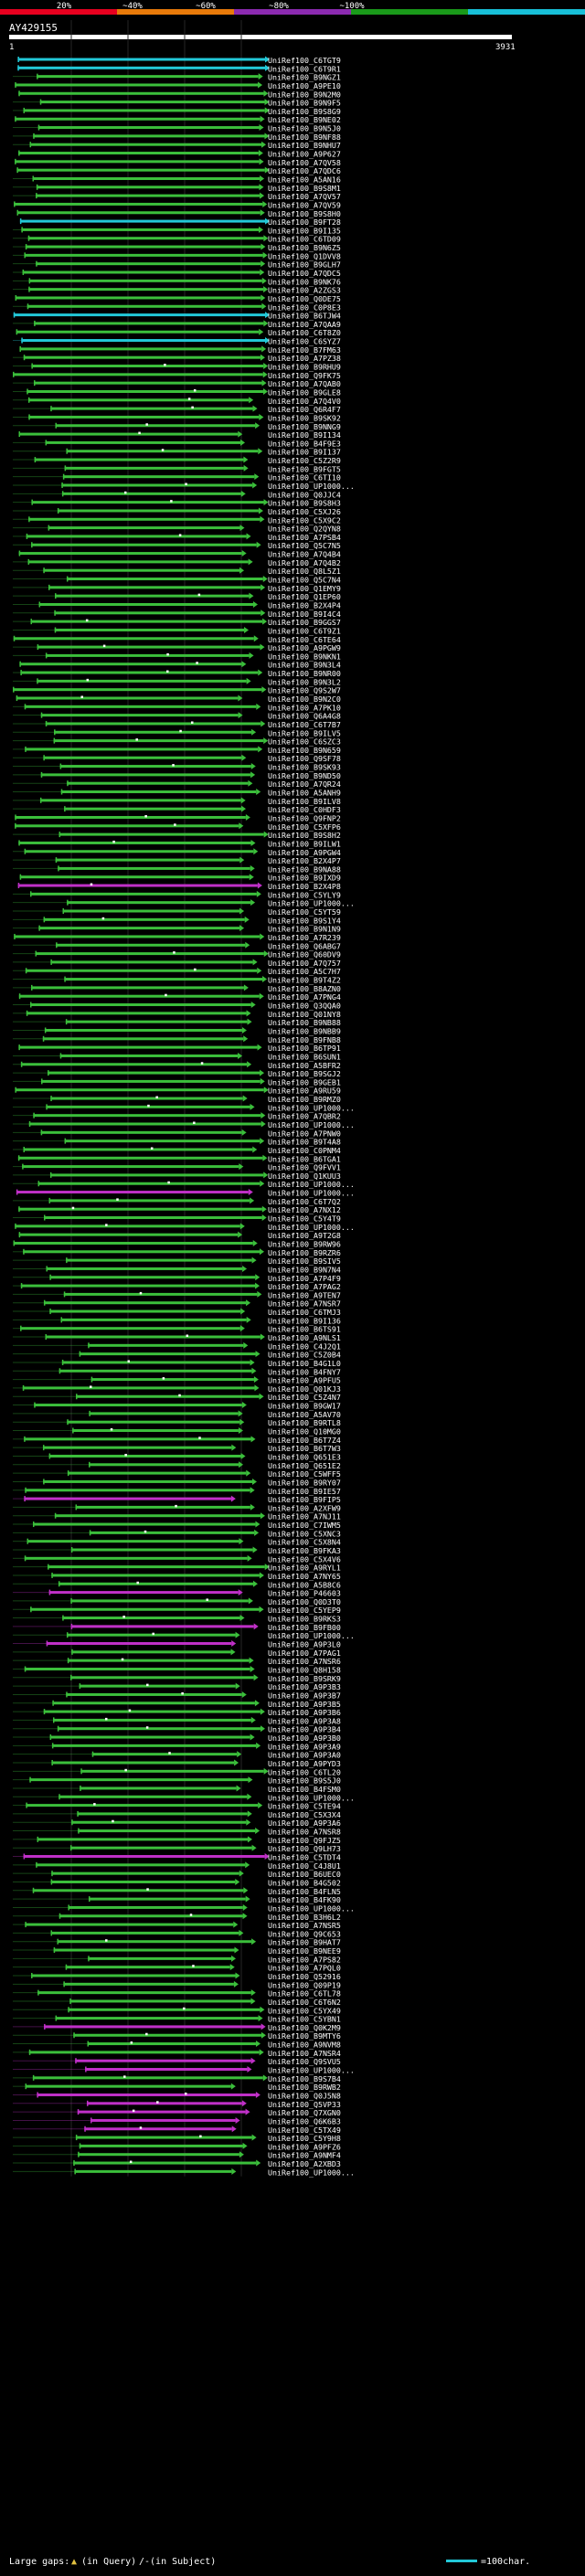 Image resolution: width=585 pixels, height=2576 pixels. I want to click on hit-row: UniRef100_B9S8M1, so click(177, 188).